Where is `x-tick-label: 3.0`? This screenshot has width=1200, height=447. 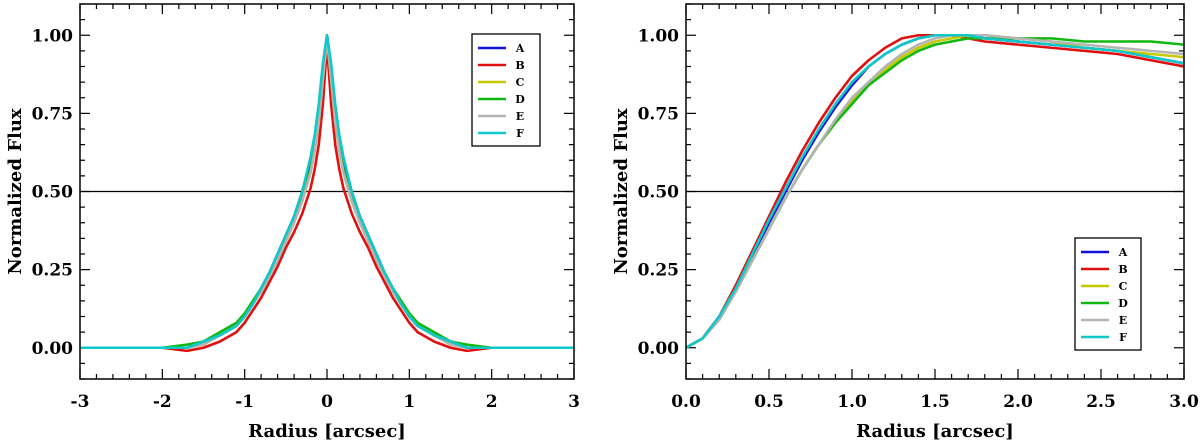
x-tick-label: 3.0 is located at coordinates (1184, 402).